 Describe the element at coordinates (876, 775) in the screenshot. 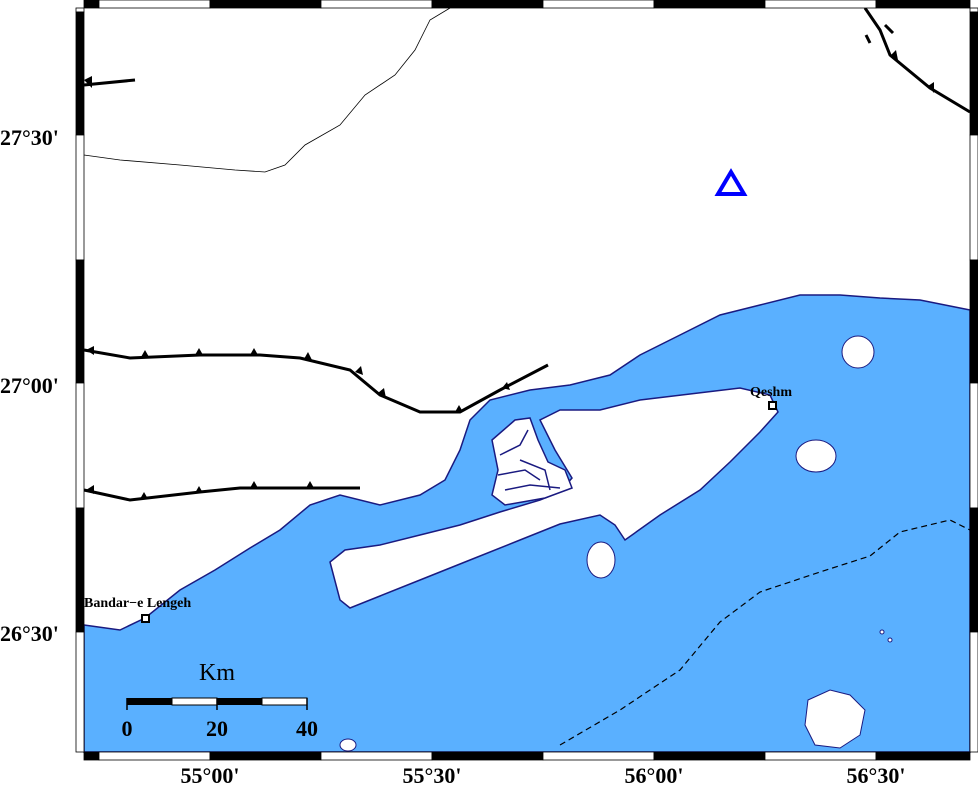

I see `lon-label: 56°30'` at that location.